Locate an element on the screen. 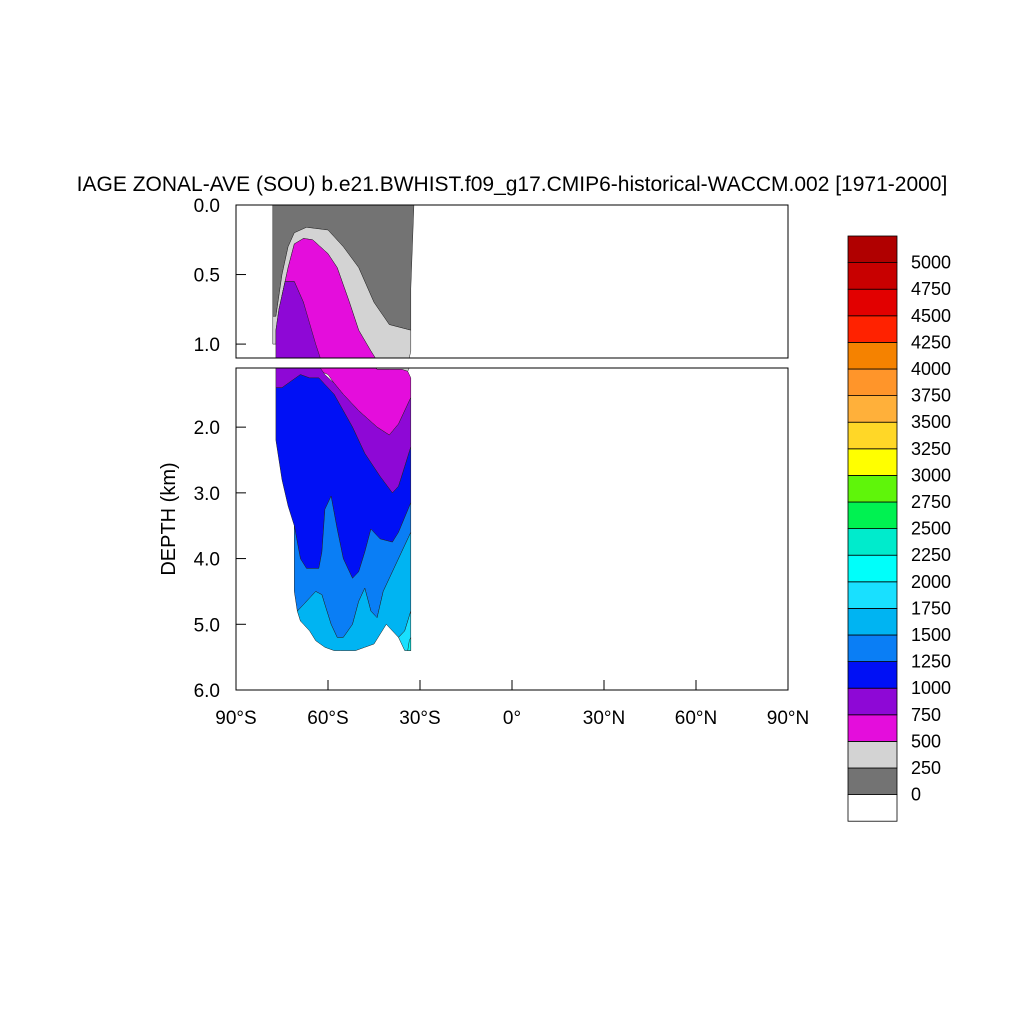  contour-band-1500-1750-upper is located at coordinates (354, 831).